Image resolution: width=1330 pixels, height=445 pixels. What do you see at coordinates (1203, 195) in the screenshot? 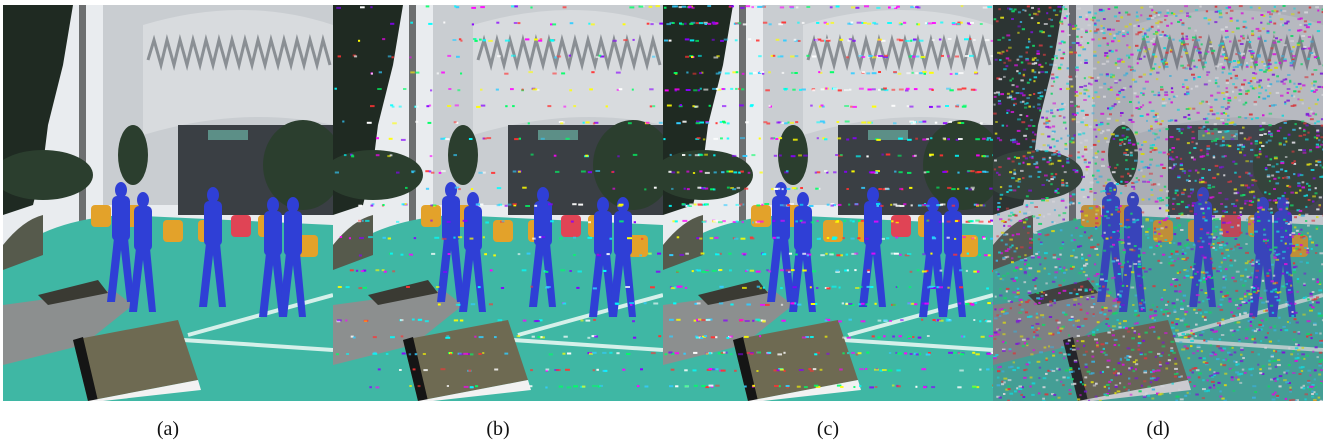
I see `person-head` at bounding box center [1203, 195].